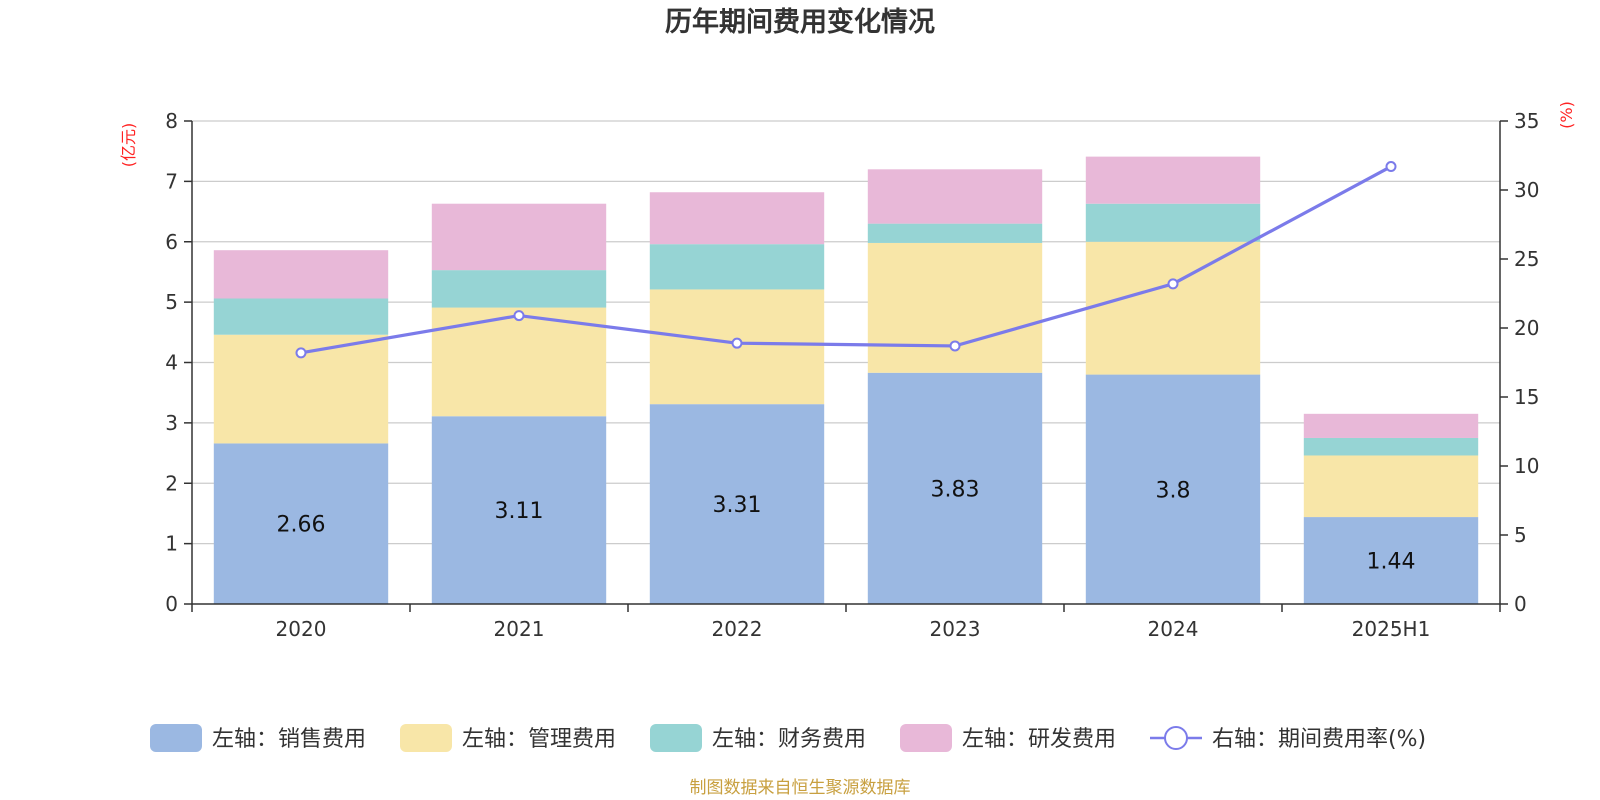 The height and width of the screenshot is (800, 1600). I want to click on bar-value-label: 3.31, so click(737, 505).